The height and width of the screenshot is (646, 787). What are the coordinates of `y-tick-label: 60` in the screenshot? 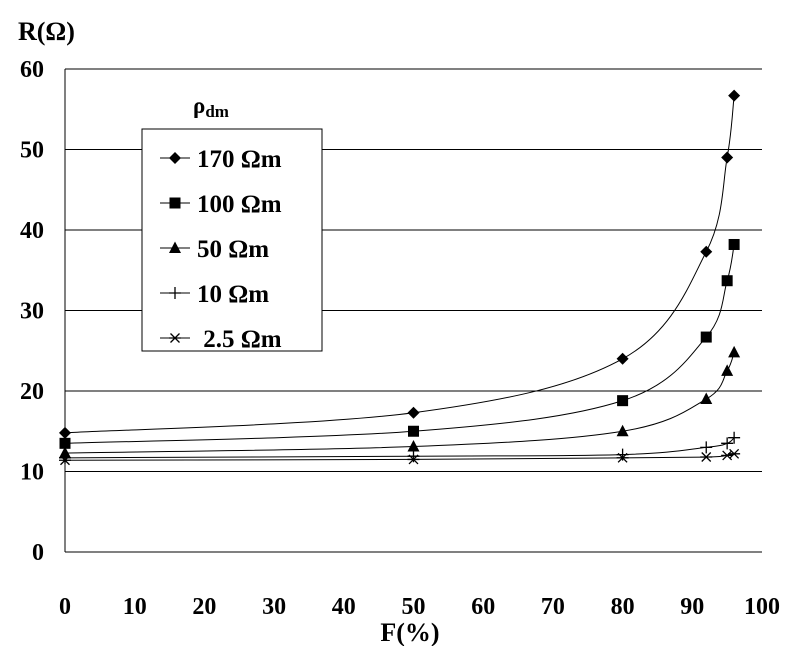 It's located at (32, 70).